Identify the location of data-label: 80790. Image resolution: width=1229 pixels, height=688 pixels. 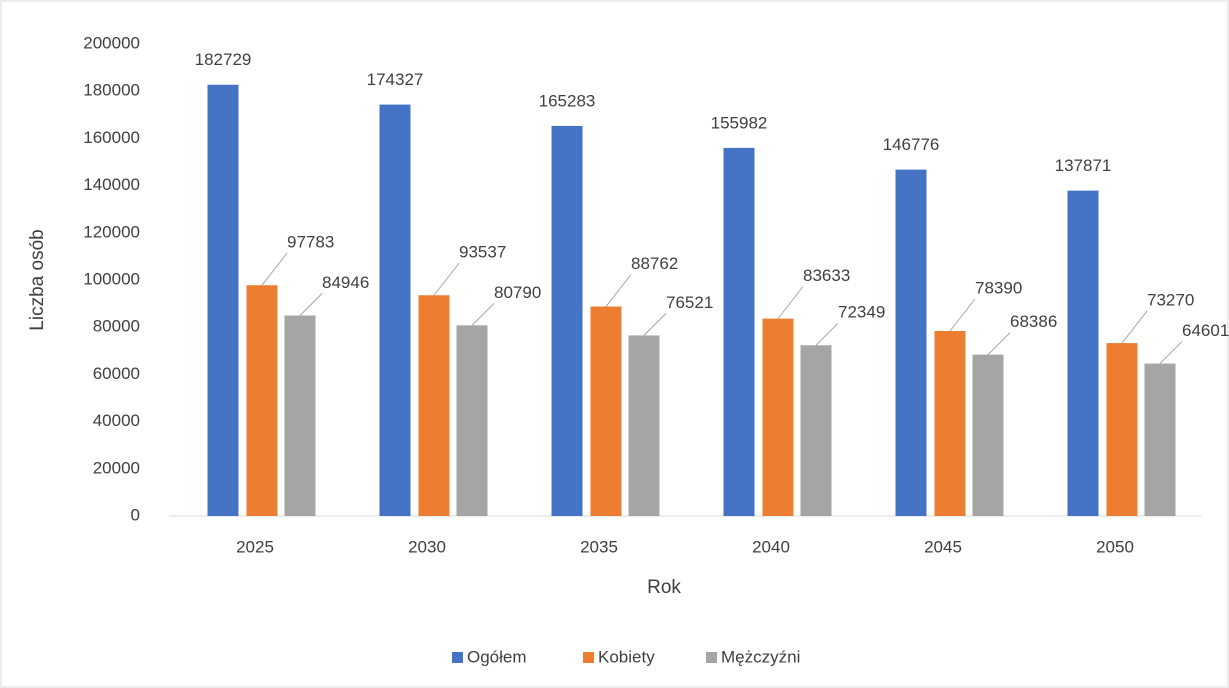
(517, 292).